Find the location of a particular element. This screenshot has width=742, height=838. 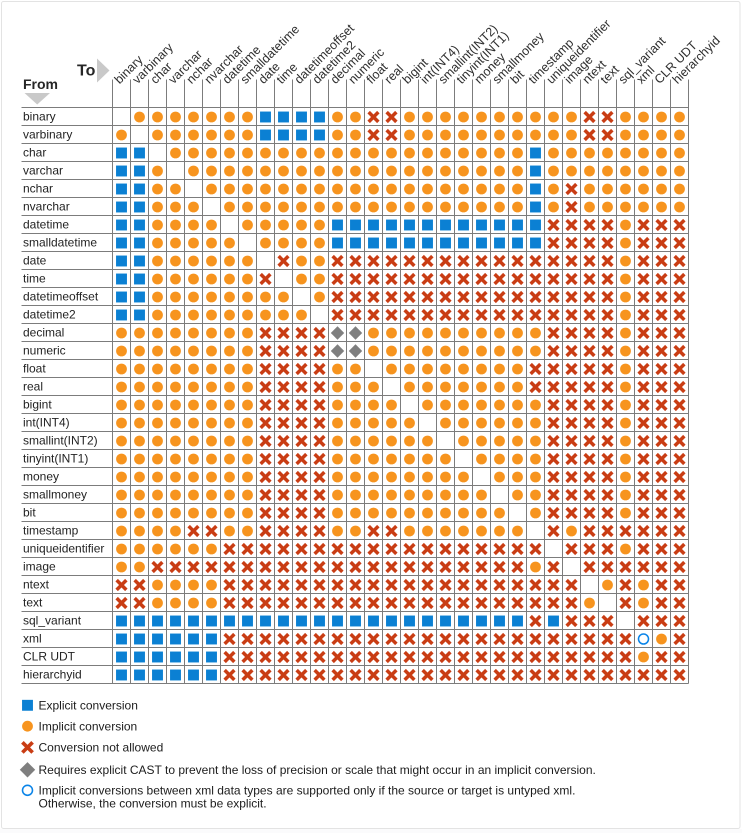

svg-text: Implicit conversion is located at coordinates (88, 726).